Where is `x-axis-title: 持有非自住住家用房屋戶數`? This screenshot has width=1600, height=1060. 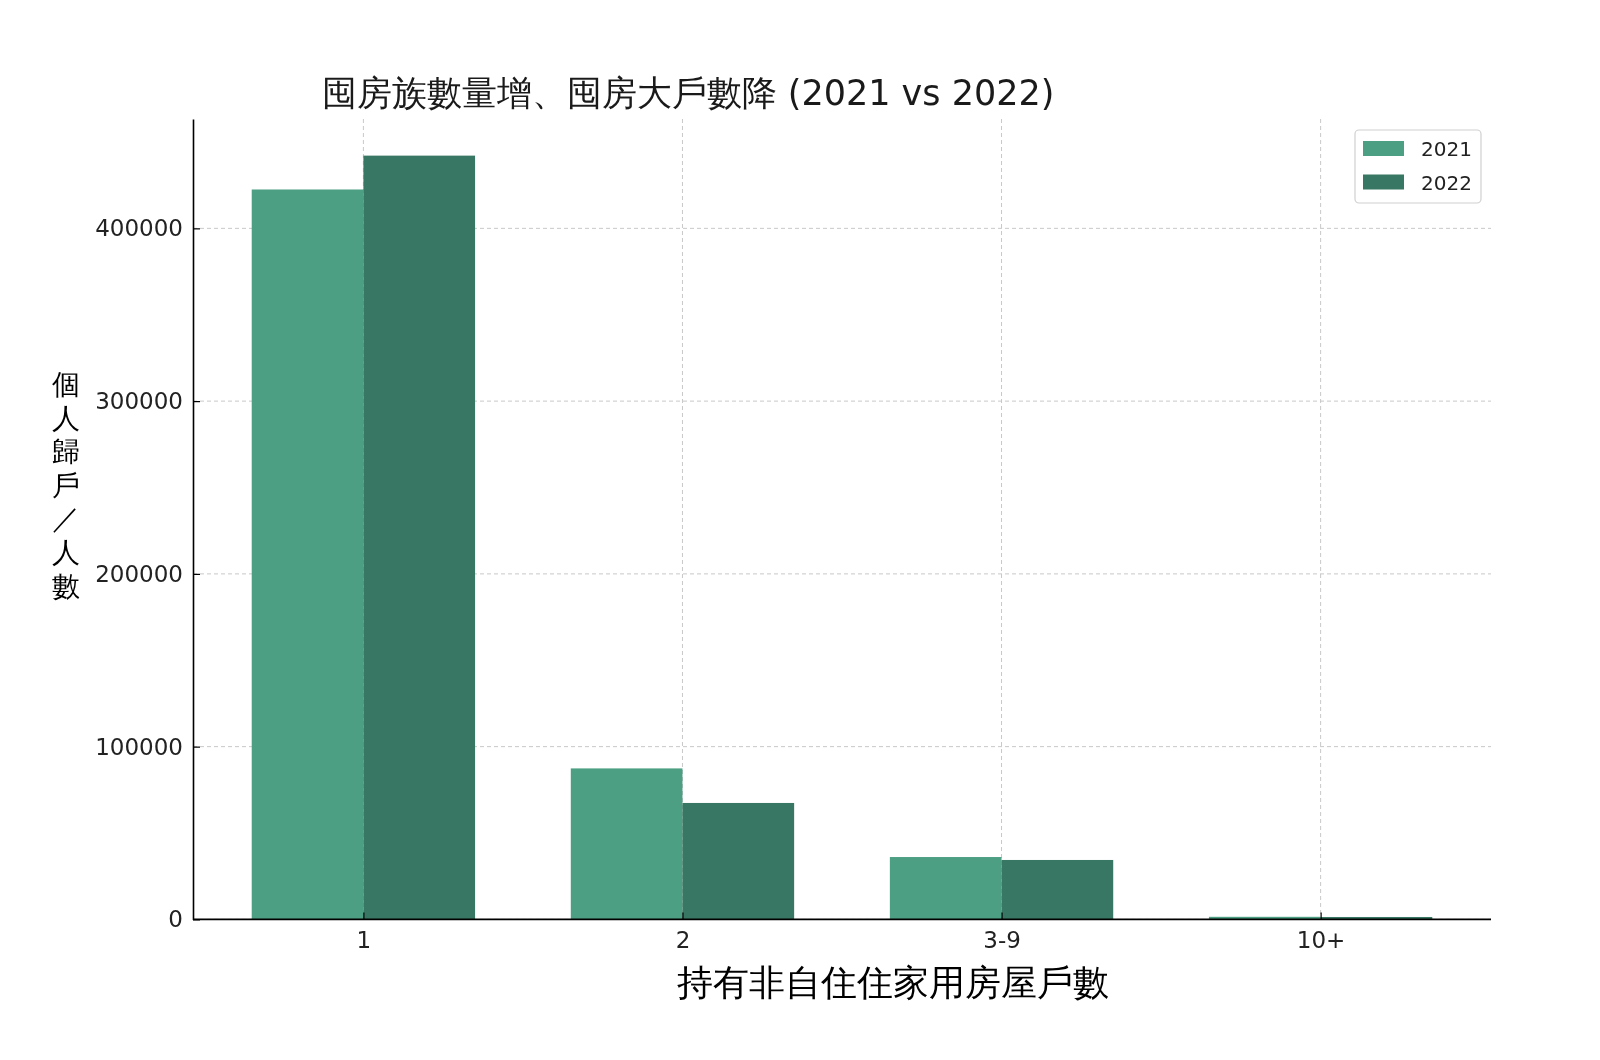
x-axis-title: 持有非自住住家用房屋戶數 is located at coordinates (893, 982).